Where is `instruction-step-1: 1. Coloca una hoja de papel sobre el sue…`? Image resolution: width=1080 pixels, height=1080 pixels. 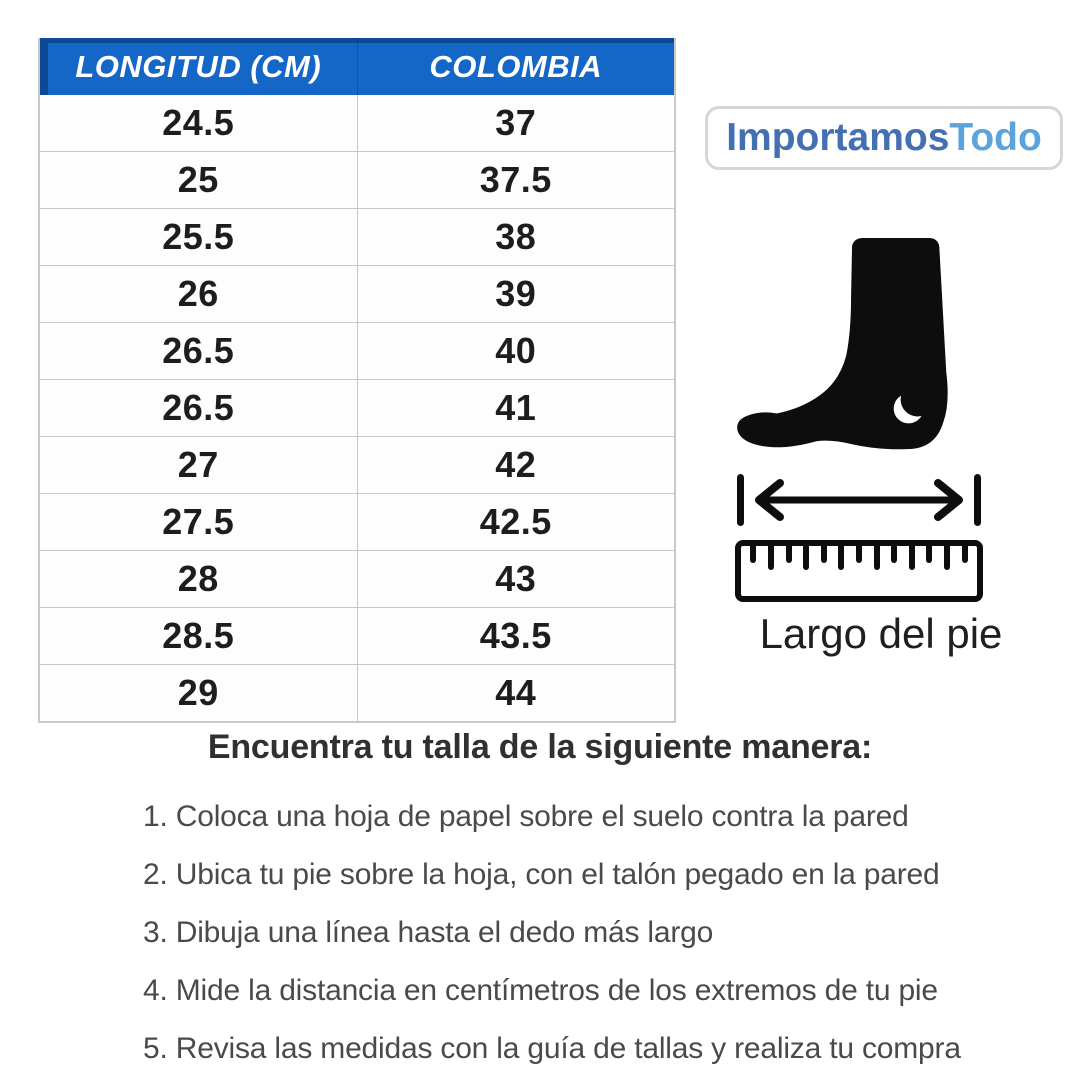 instruction-step-1: 1. Coloca una hoja de papel sobre el sue… is located at coordinates (526, 816).